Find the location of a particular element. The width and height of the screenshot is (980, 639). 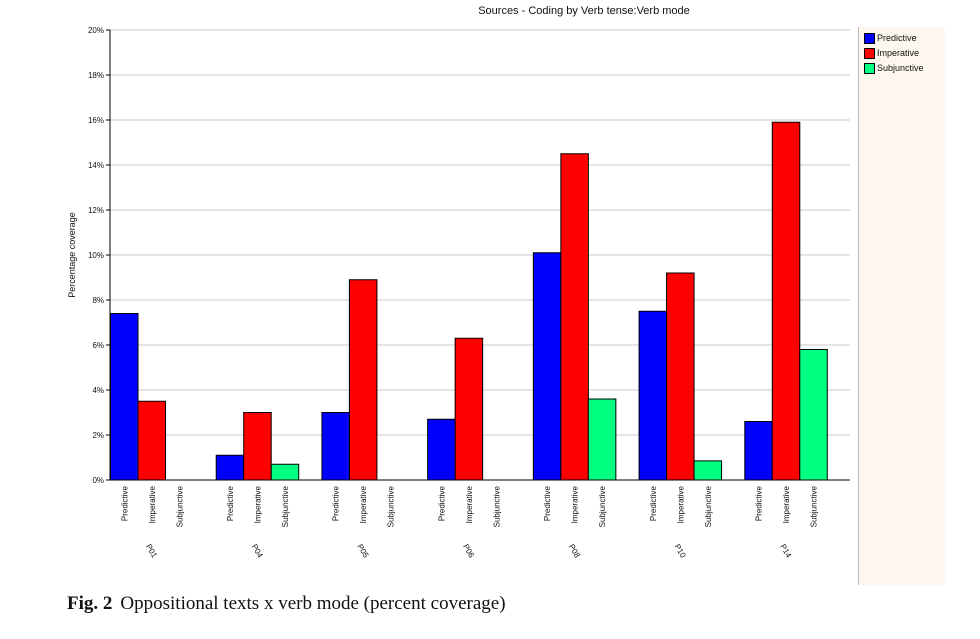

y-tick-label: 18% is located at coordinates (96, 75).